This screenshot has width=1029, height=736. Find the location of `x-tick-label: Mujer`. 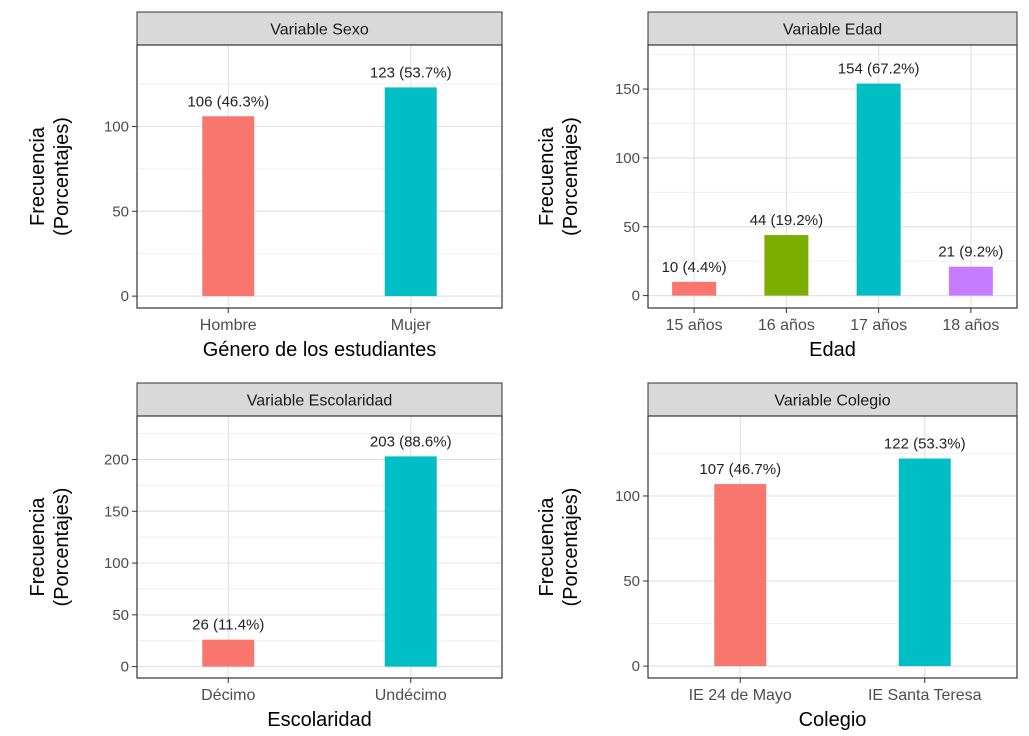

x-tick-label: Mujer is located at coordinates (411, 325).